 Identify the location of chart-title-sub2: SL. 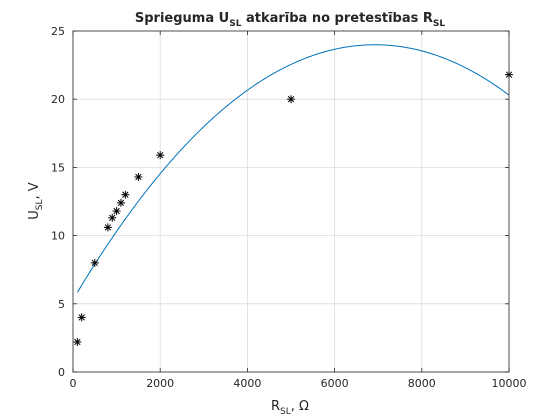
(439, 24).